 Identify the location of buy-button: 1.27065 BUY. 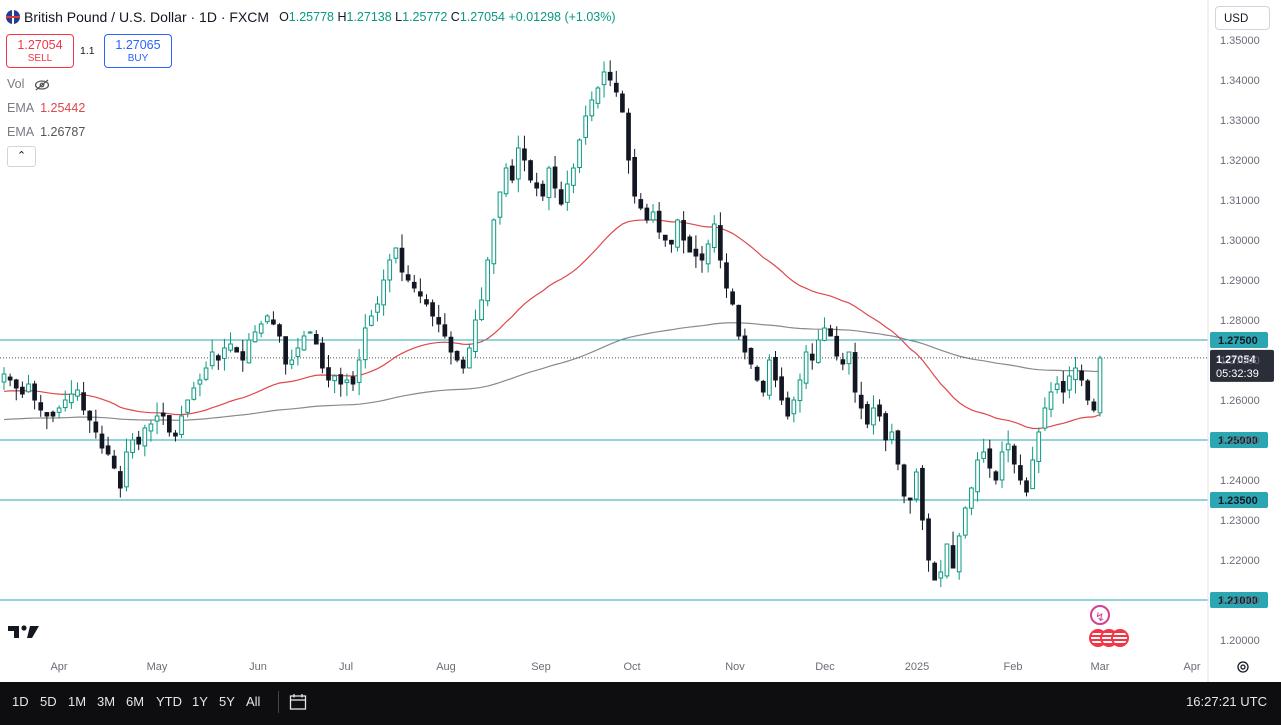
(138, 51).